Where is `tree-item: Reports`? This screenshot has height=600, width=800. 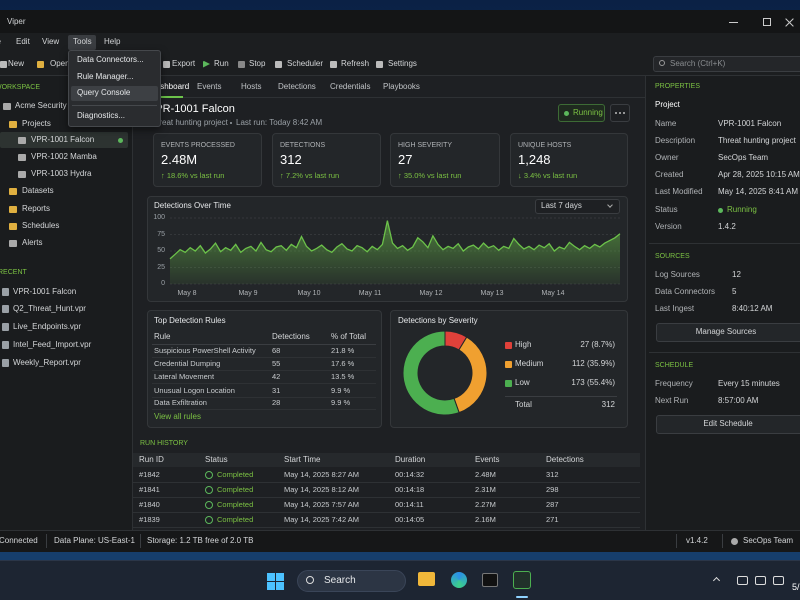 tree-item: Reports is located at coordinates (36, 208).